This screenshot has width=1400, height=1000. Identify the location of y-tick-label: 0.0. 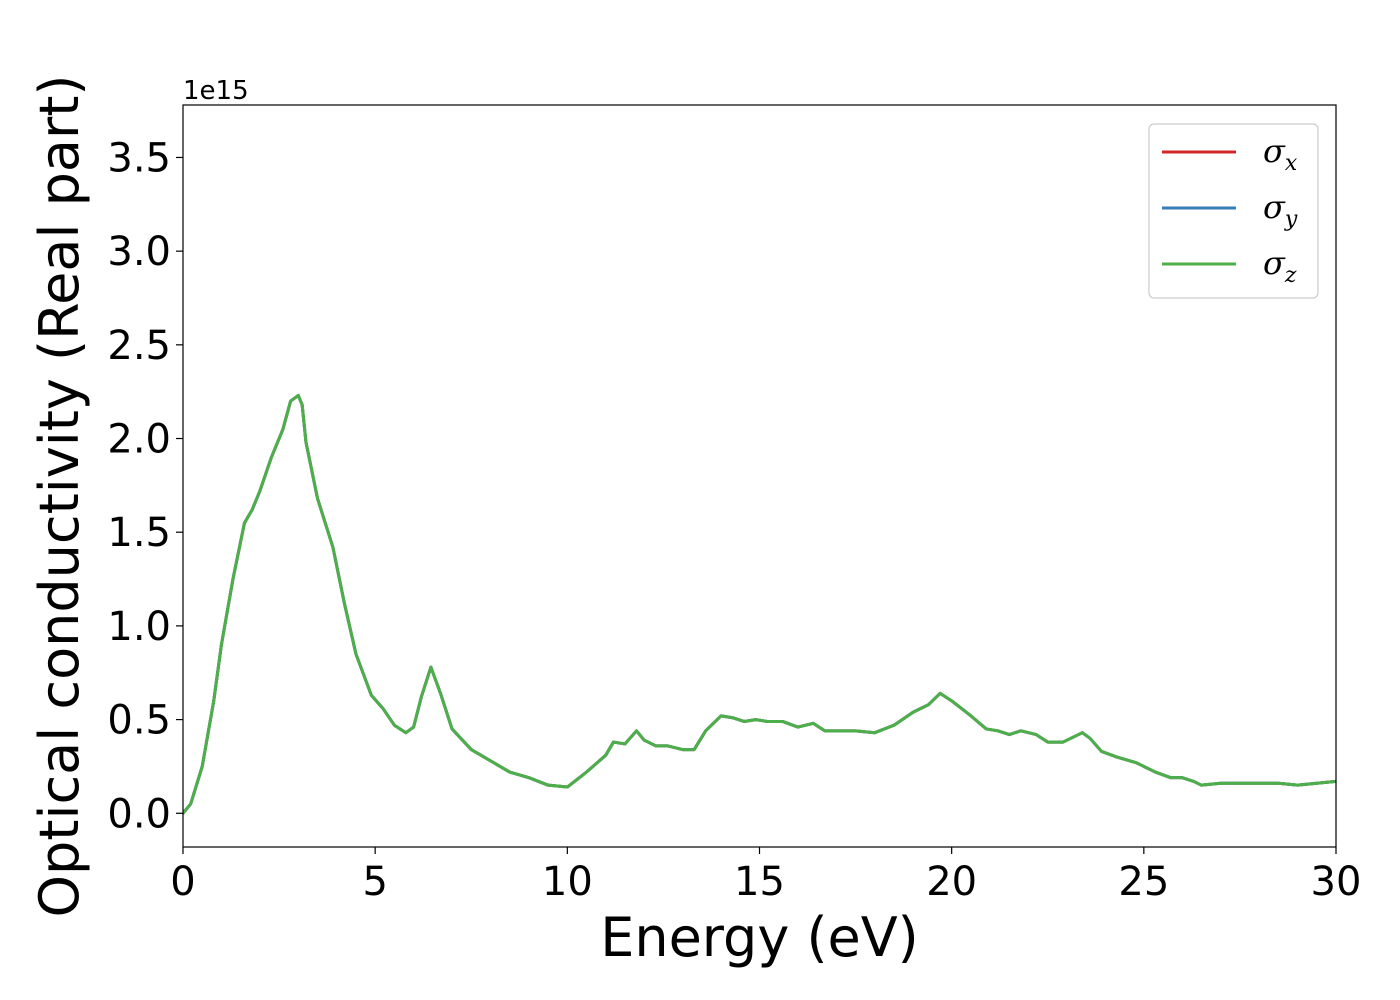
(139, 814).